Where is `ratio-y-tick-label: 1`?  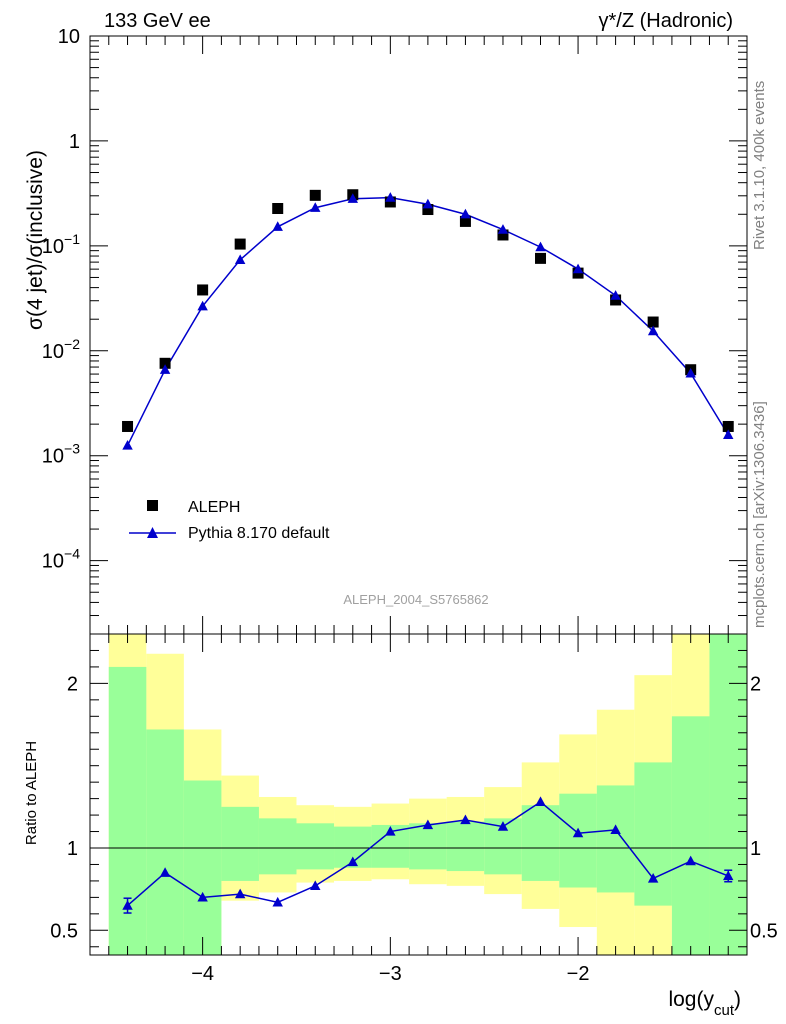 ratio-y-tick-label: 1 is located at coordinates (72, 849).